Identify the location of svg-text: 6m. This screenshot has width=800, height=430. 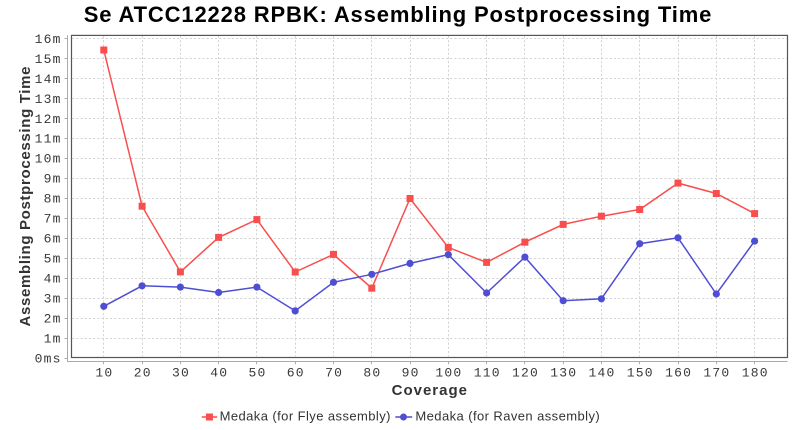
(53, 239).